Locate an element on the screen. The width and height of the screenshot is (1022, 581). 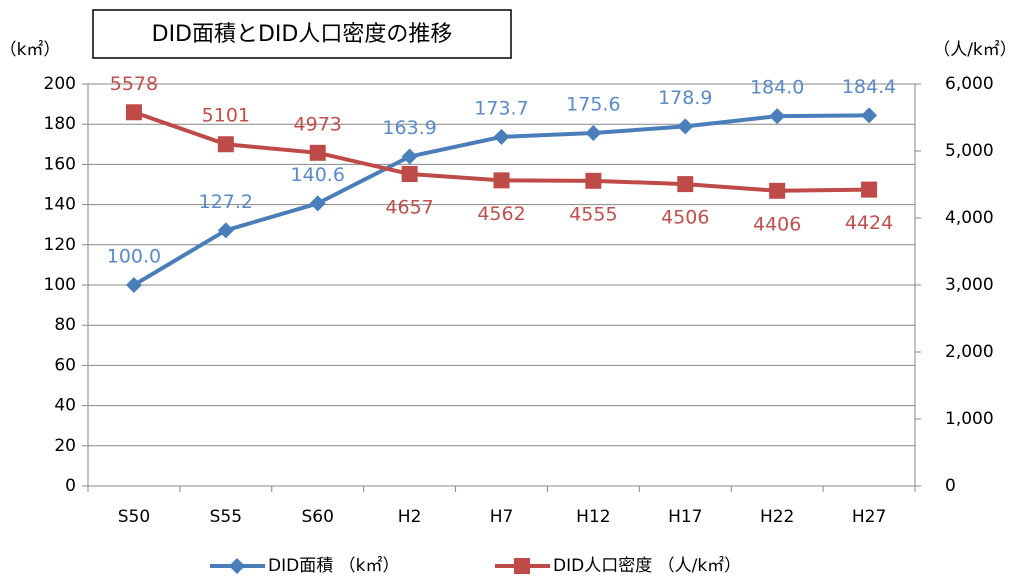
chart-title: DID面積とDID人口密度の推移 is located at coordinates (302, 34).